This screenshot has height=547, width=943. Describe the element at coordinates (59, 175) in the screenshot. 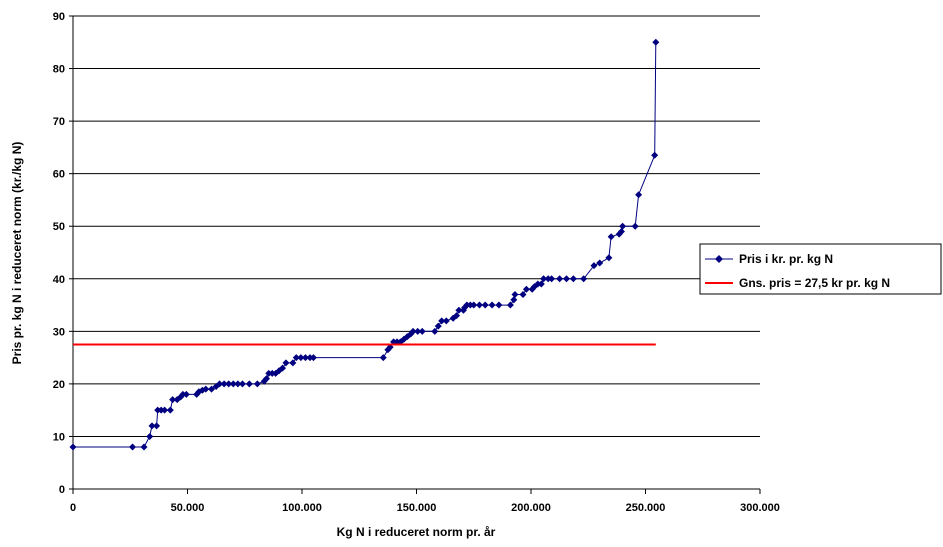

I see `y-tick-label: 60` at that location.